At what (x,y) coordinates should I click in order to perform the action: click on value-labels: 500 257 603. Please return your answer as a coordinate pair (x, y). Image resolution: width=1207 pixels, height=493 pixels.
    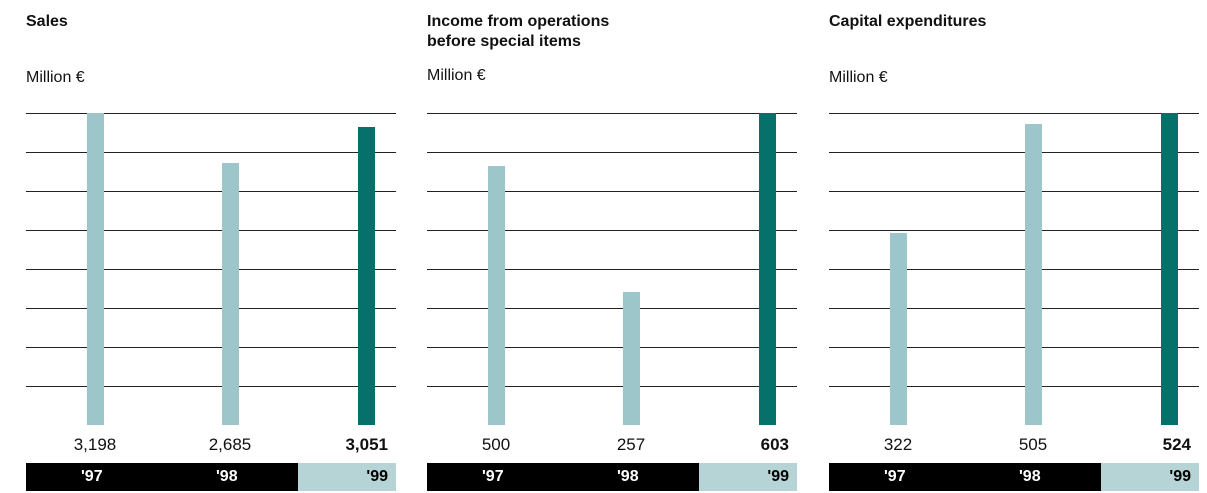
    Looking at the image, I should click on (612, 445).